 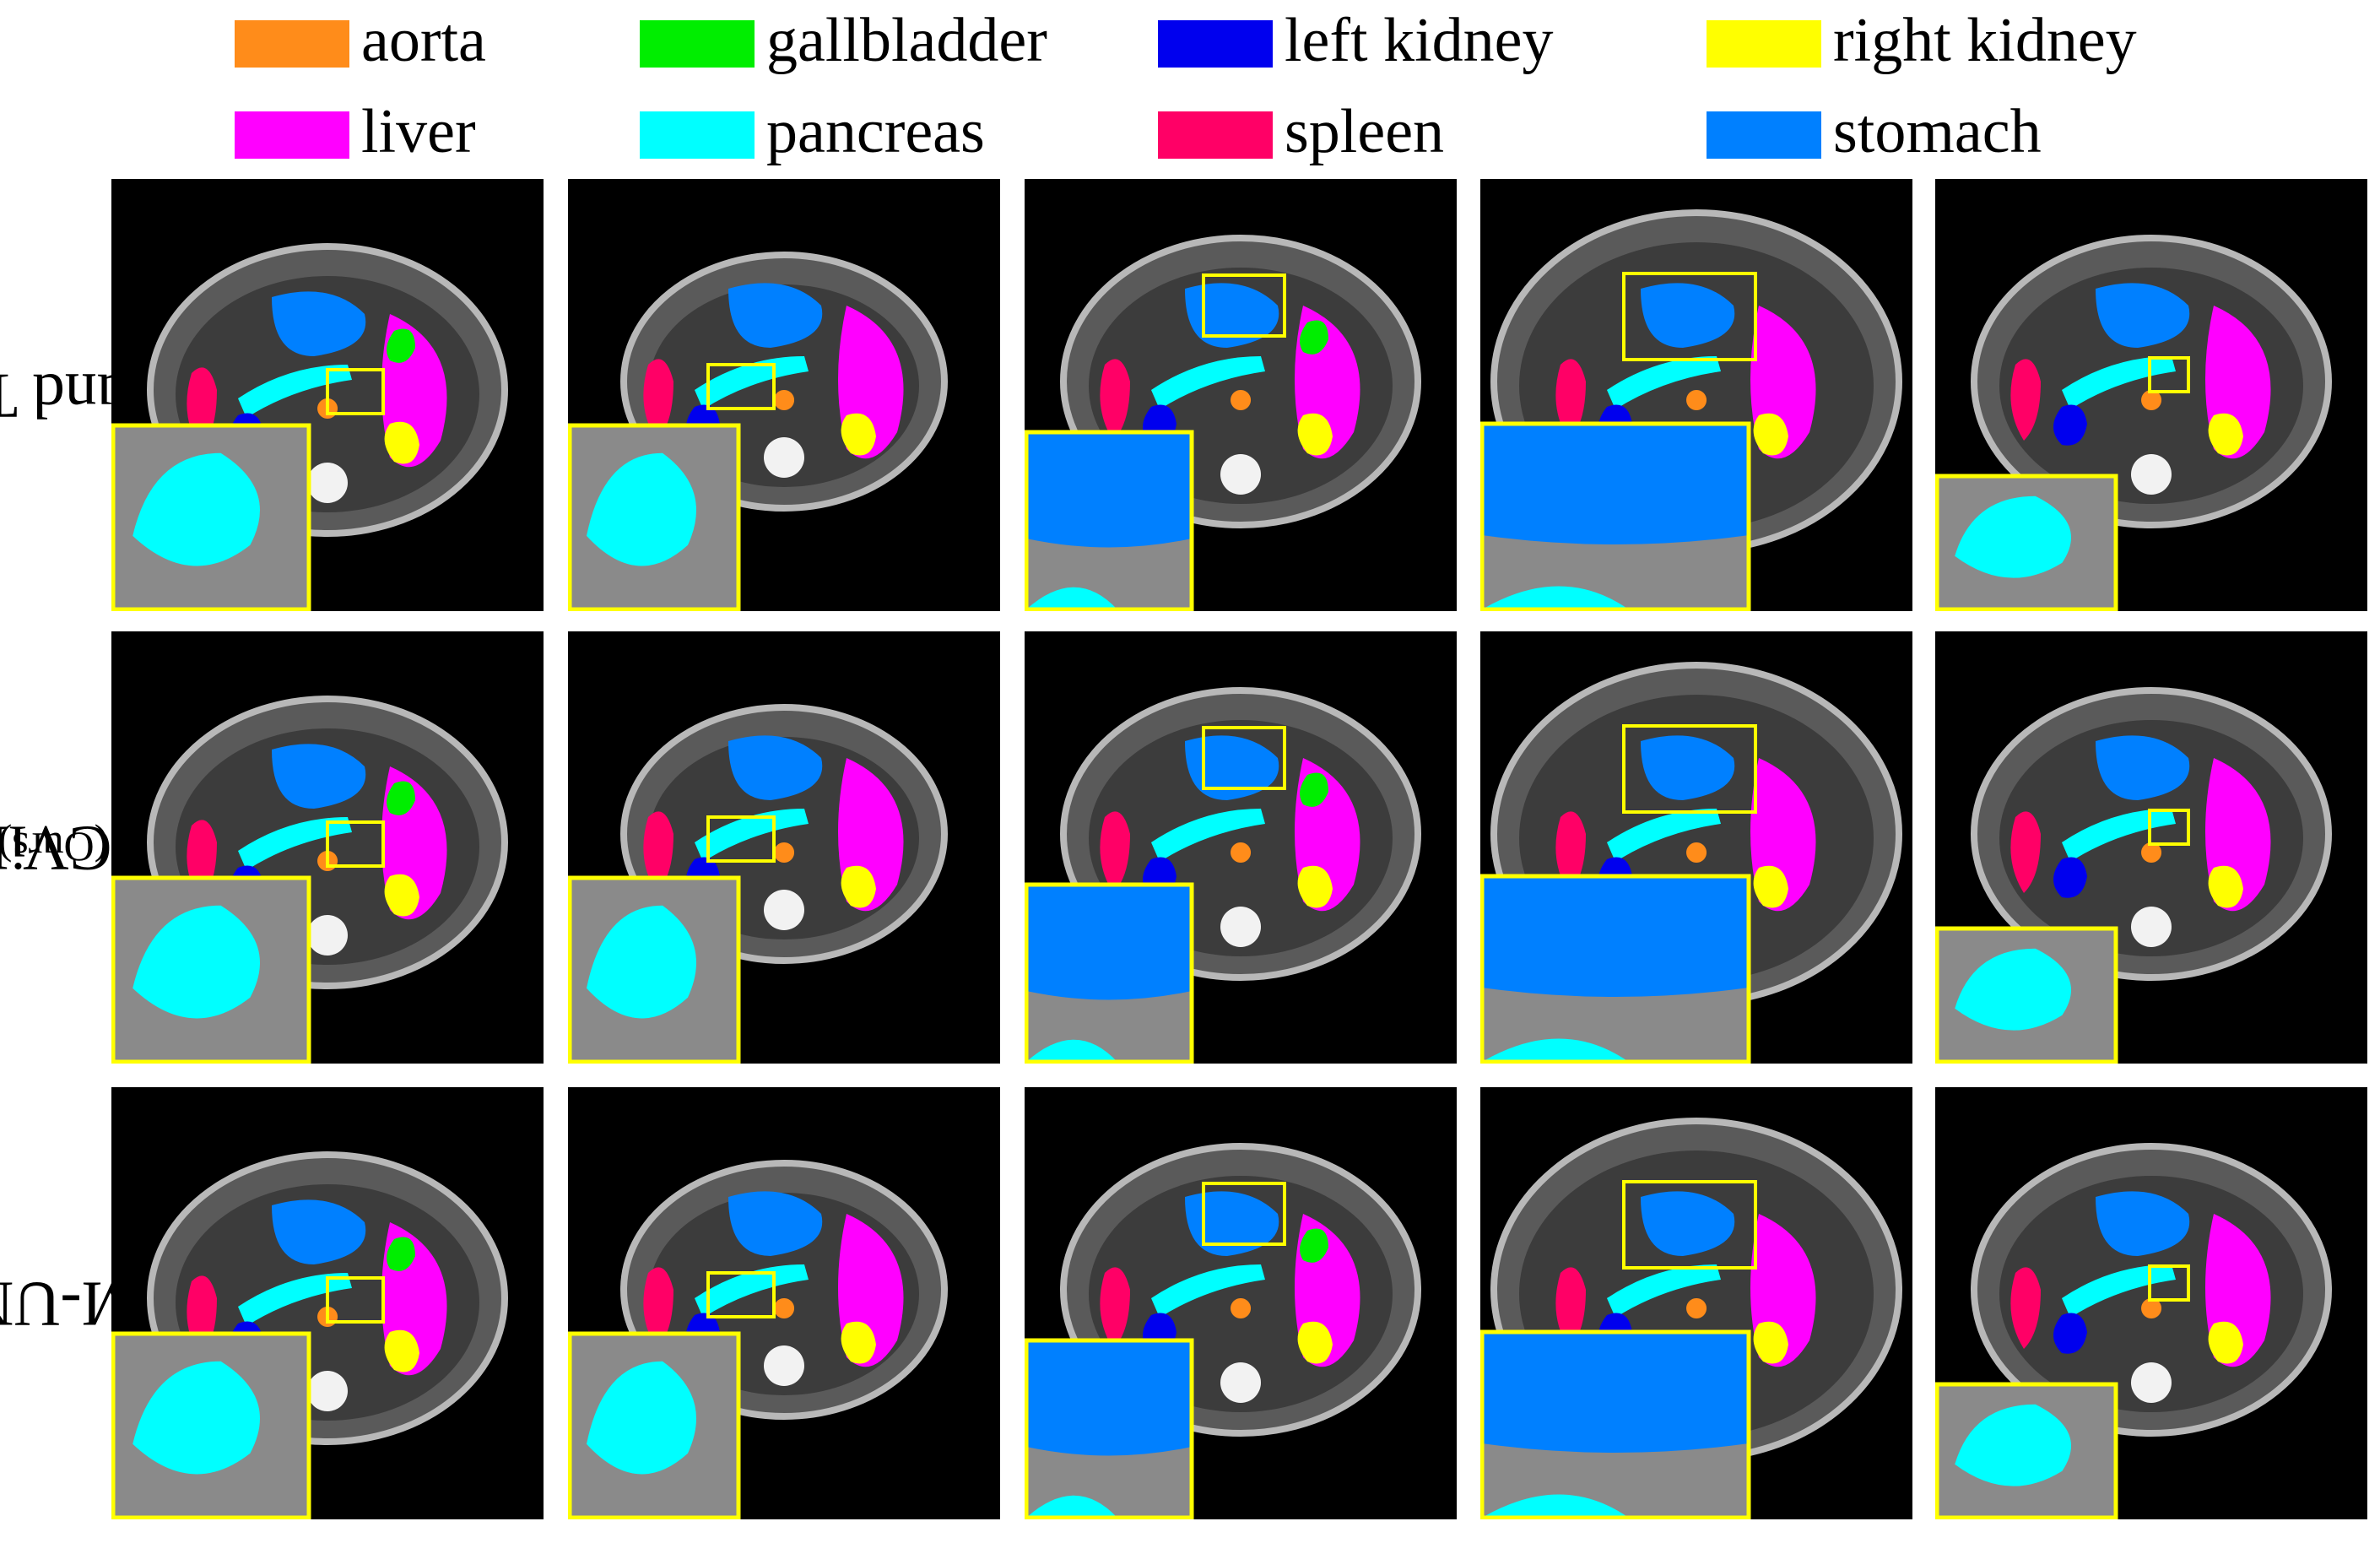 What do you see at coordinates (54, 847) in the screenshot?
I see `row-label-ccvim-suffix: (Ours)` at bounding box center [54, 847].